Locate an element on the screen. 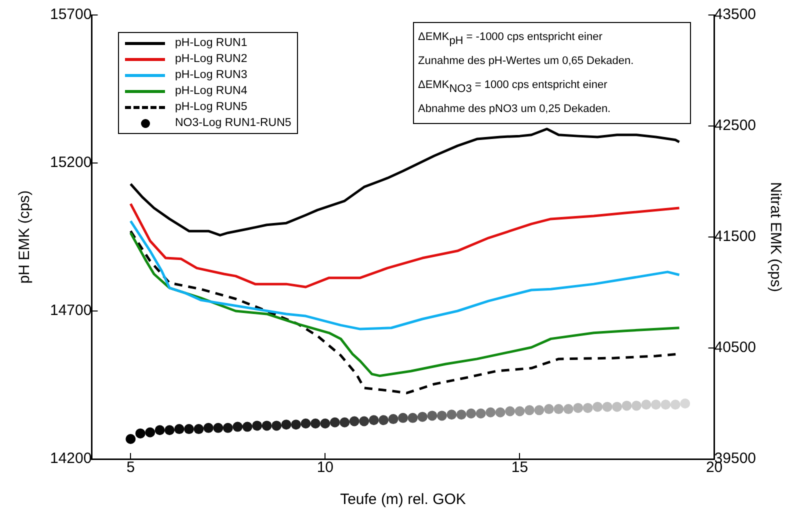 Image resolution: width=808 pixels, height=523 pixels. y2-tick-label: 41500 is located at coordinates (735, 237).